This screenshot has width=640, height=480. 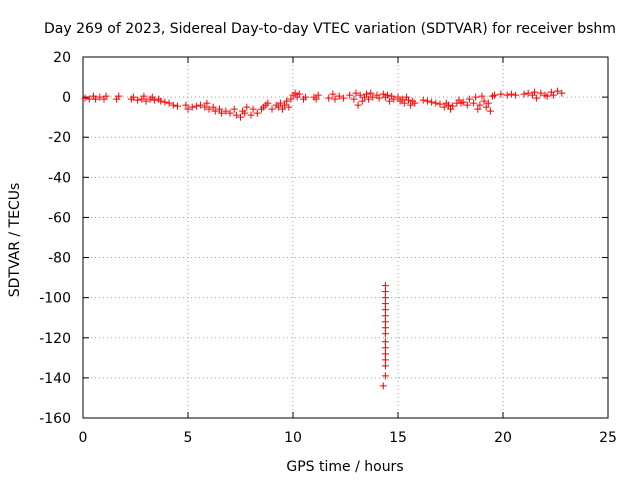 I want to click on y-tick-label: -160, so click(x=55, y=419).